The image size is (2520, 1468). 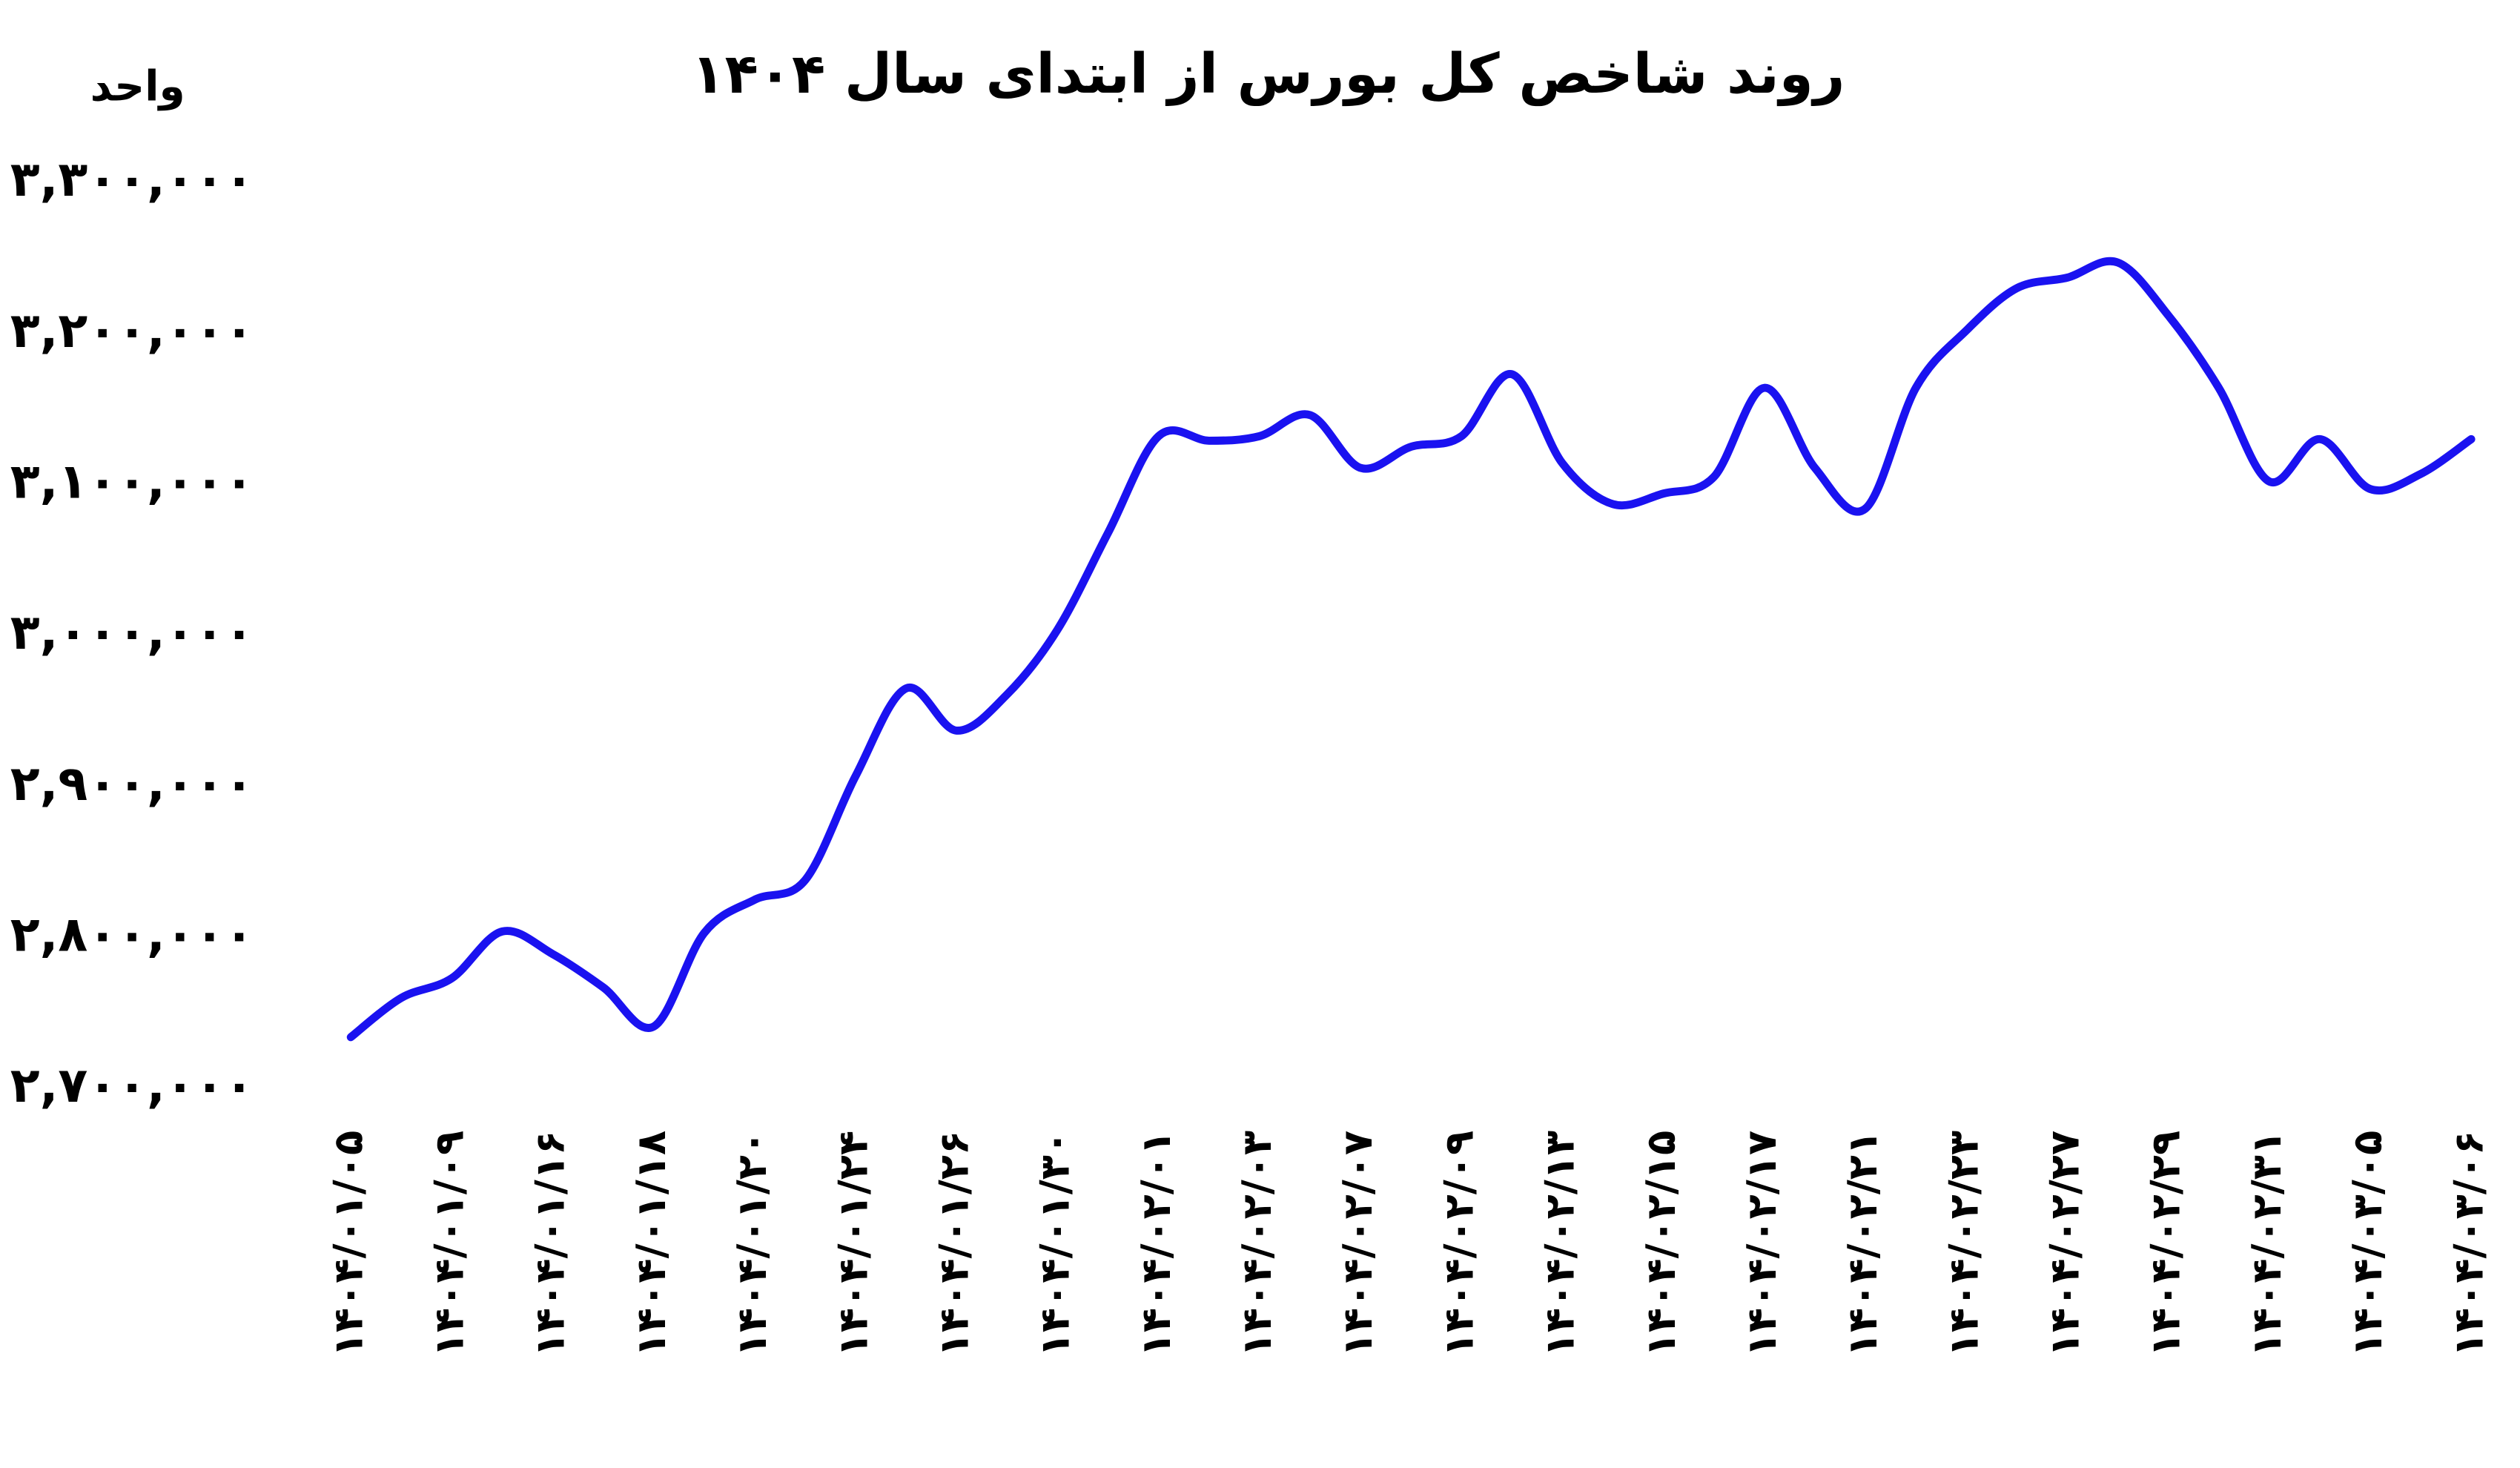 I want to click on x-tick-label: ۱۴۰۴/۰۱/۲۴, so click(x=852, y=1244).